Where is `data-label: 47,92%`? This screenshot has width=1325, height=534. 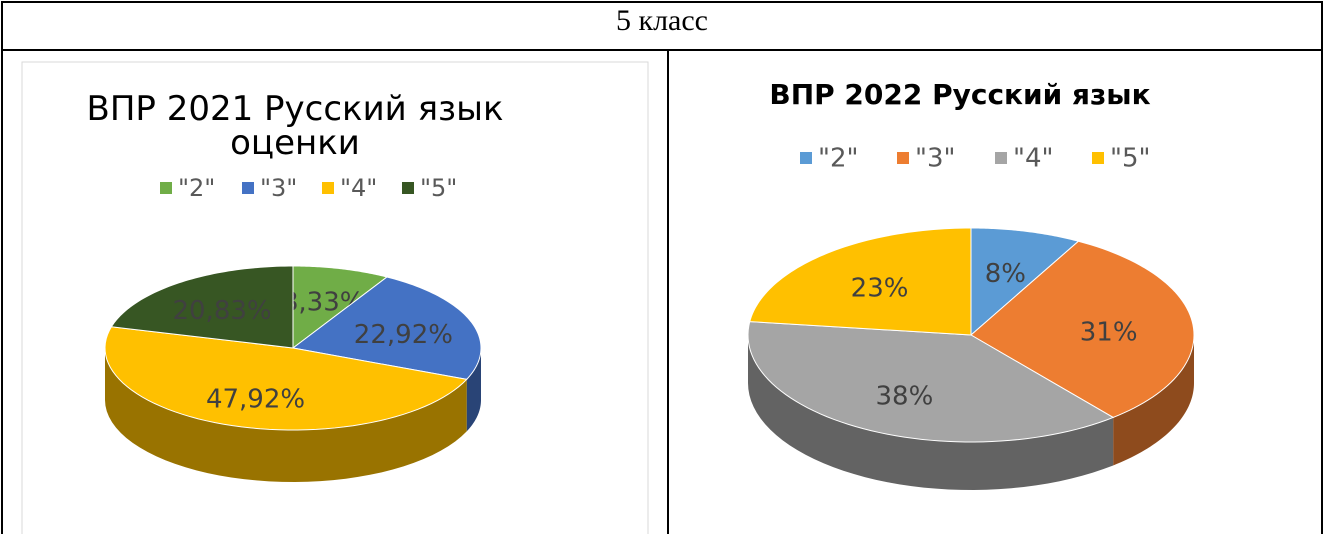
data-label: 47,92% is located at coordinates (255, 400).